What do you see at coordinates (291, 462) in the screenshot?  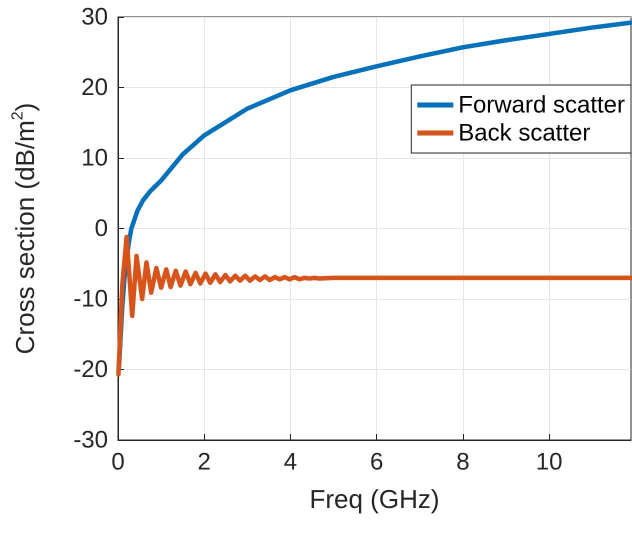 I see `x-tick-label: 4` at bounding box center [291, 462].